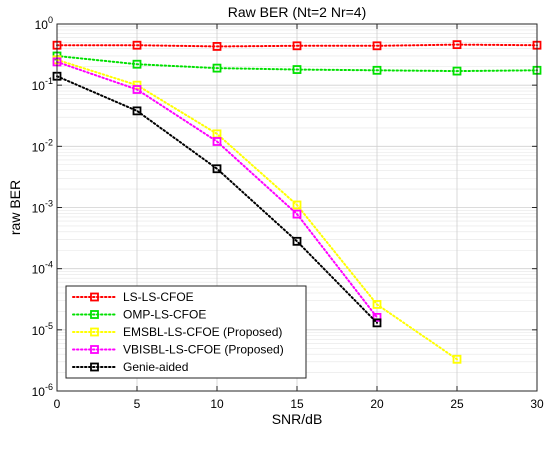 The image size is (550, 450). I want to click on legend-item: LS-LS-CFOE, so click(133, 297).